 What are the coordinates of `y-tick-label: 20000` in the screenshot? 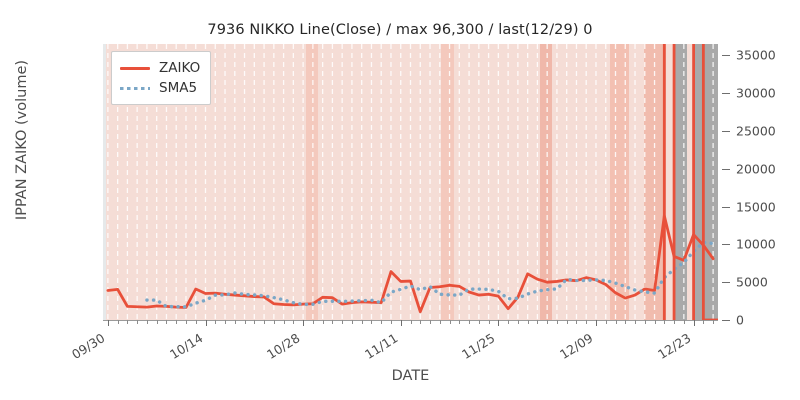 It's located at (756, 169).